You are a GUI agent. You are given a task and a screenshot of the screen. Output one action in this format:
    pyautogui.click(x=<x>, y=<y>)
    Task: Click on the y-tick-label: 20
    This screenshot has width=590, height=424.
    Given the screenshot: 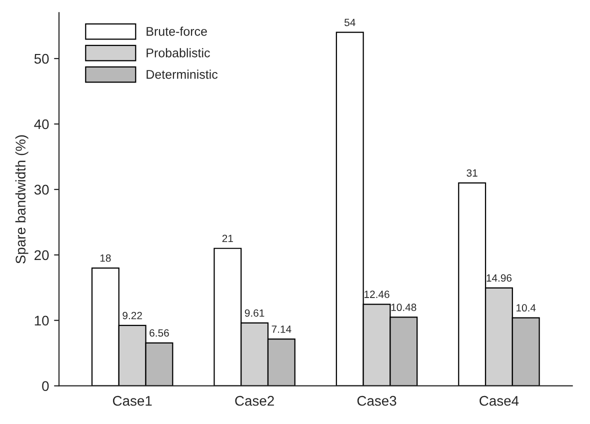 What is the action you would take?
    pyautogui.click(x=41, y=255)
    